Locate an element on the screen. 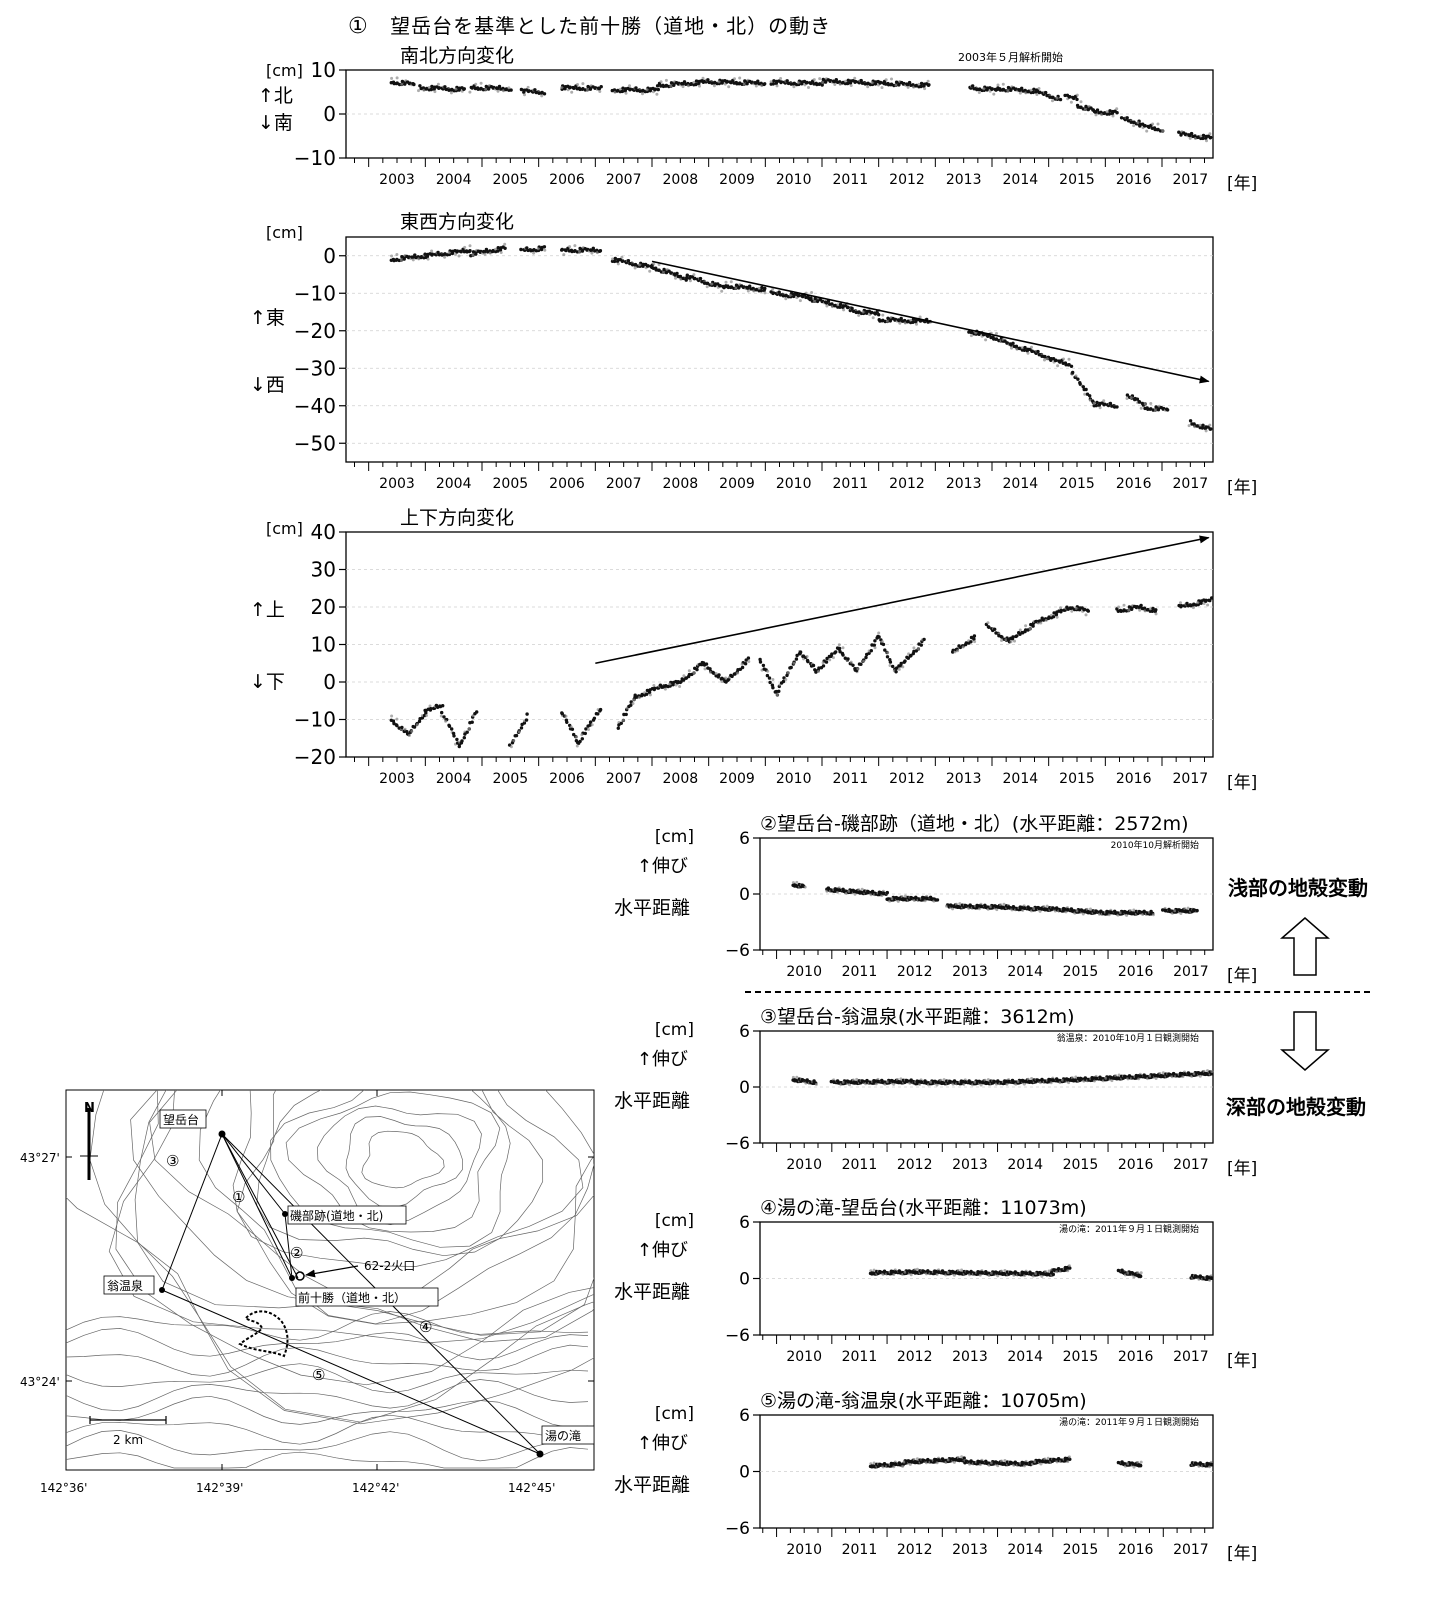 This screenshot has width=1441, height=1600. label-shallow-deformation: 浅部の地殻変動 is located at coordinates (1298, 888).